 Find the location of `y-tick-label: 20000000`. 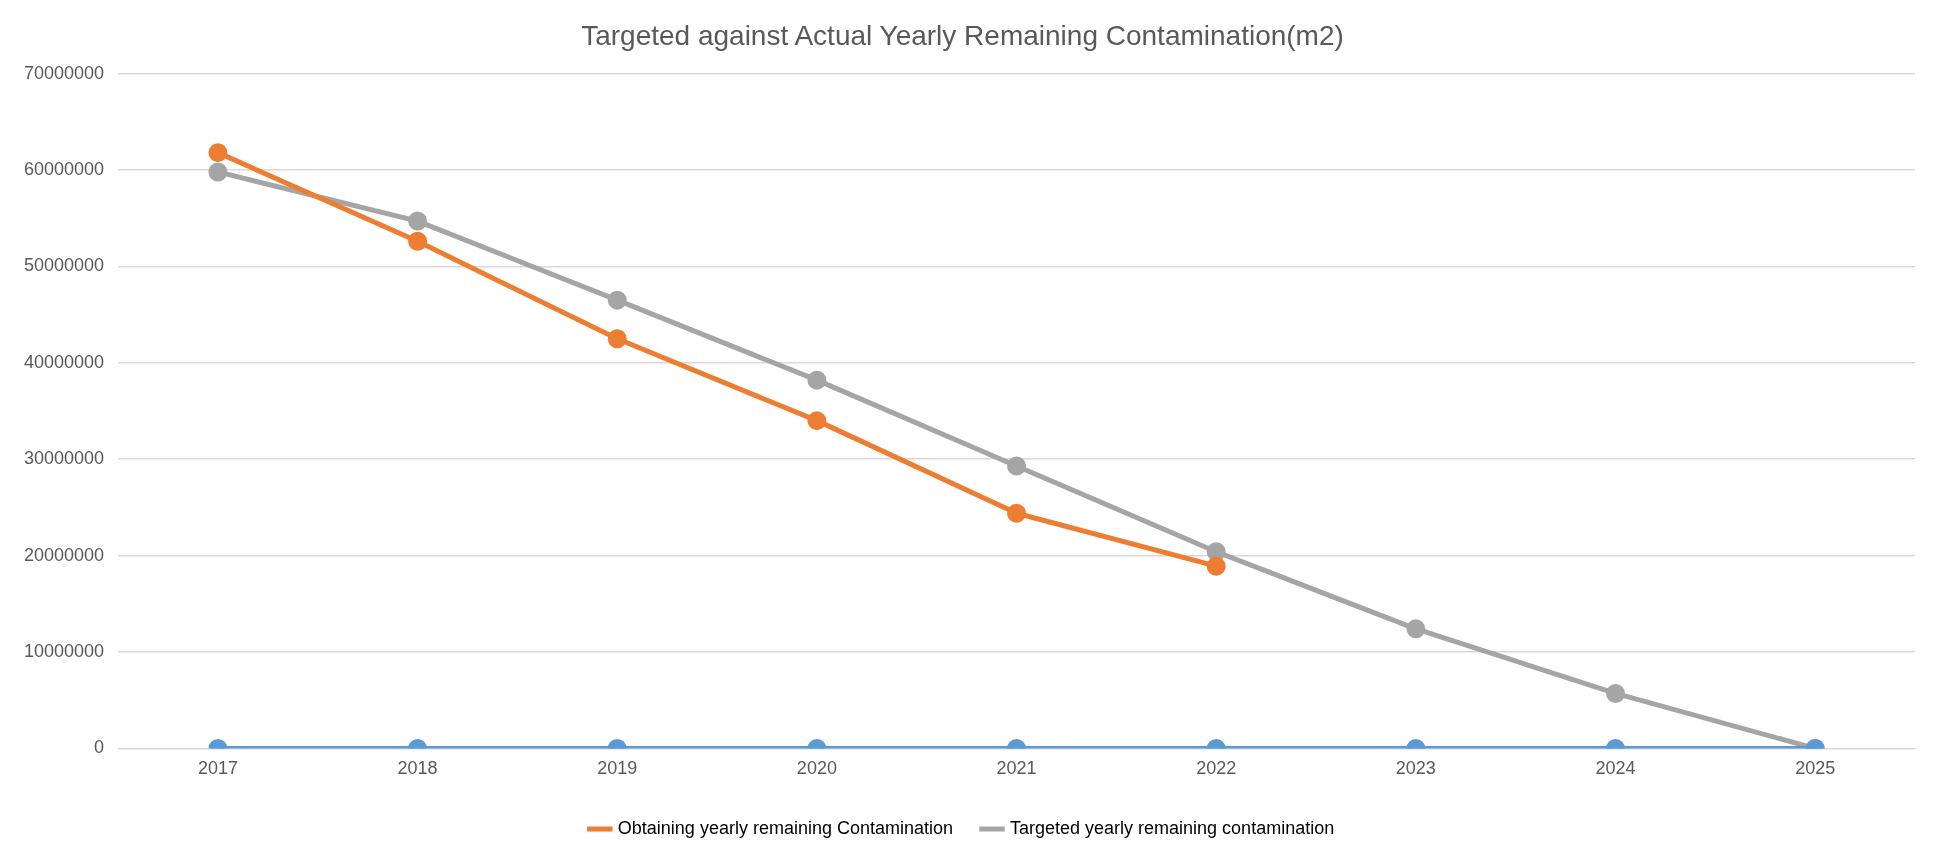

y-tick-label: 20000000 is located at coordinates (64, 554).